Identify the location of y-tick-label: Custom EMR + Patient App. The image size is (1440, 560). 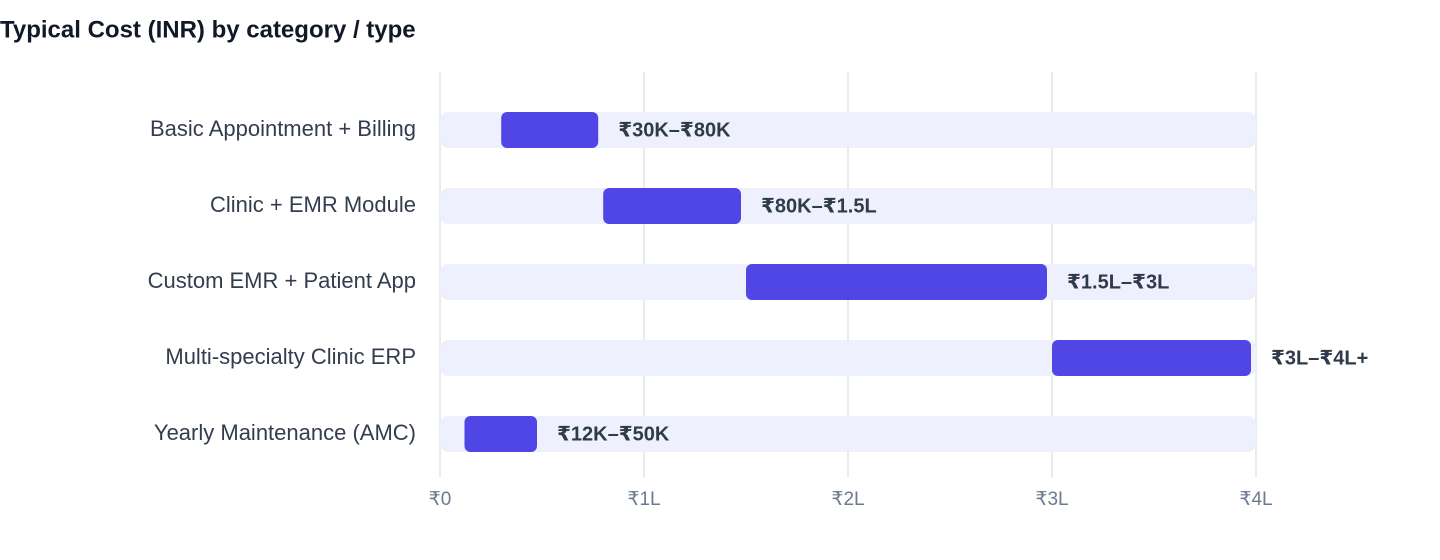
(282, 280).